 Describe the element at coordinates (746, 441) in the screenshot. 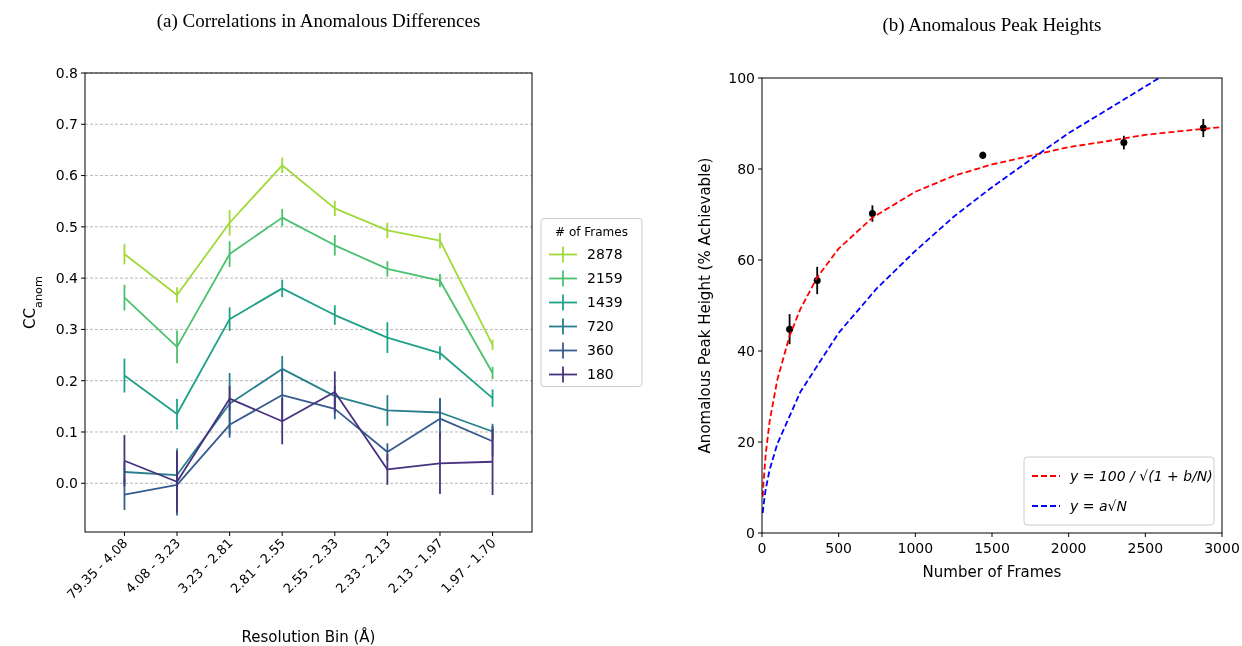

I see `y-tick-label: 20` at that location.